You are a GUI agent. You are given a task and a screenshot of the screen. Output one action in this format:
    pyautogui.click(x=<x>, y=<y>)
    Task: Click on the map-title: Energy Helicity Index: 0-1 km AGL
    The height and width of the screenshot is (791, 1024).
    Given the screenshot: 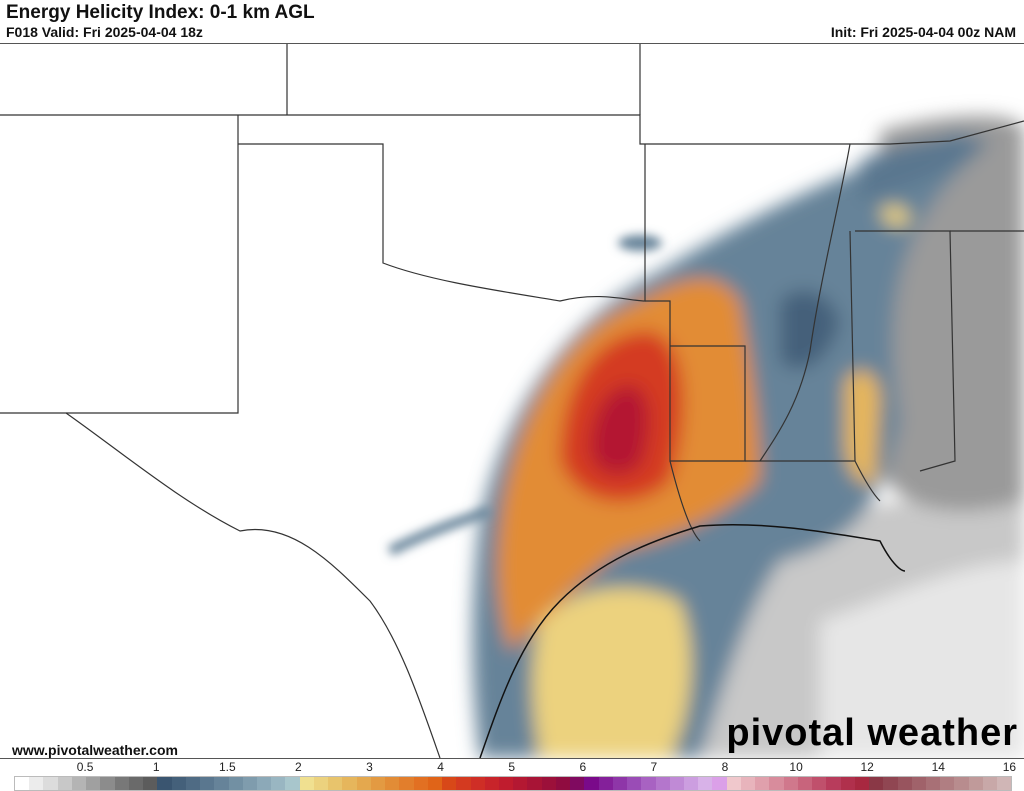 What is the action you would take?
    pyautogui.click(x=160, y=12)
    